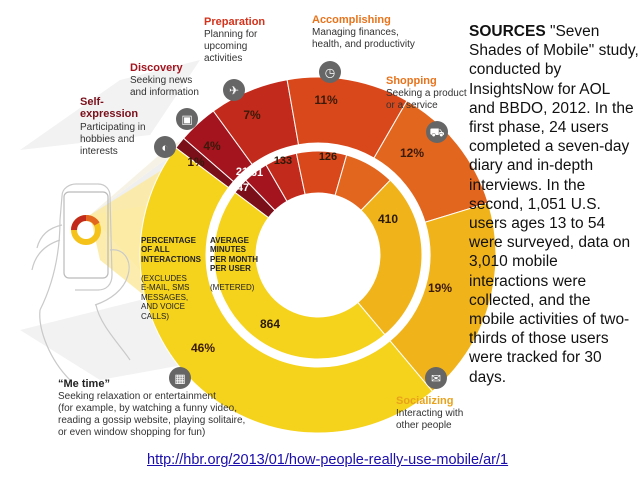 This screenshot has height=478, width=638. Describe the element at coordinates (430, 419) in the screenshot. I see `socializing-desc: Interacting with other people` at that location.